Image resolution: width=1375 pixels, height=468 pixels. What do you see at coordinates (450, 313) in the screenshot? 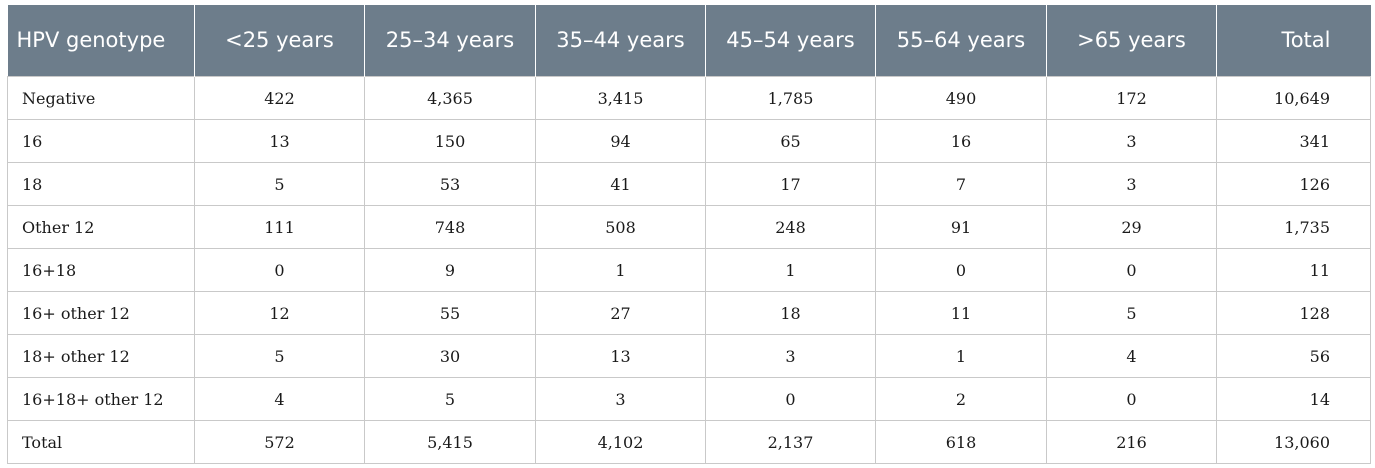
I see `table-cell: 55` at bounding box center [450, 313].